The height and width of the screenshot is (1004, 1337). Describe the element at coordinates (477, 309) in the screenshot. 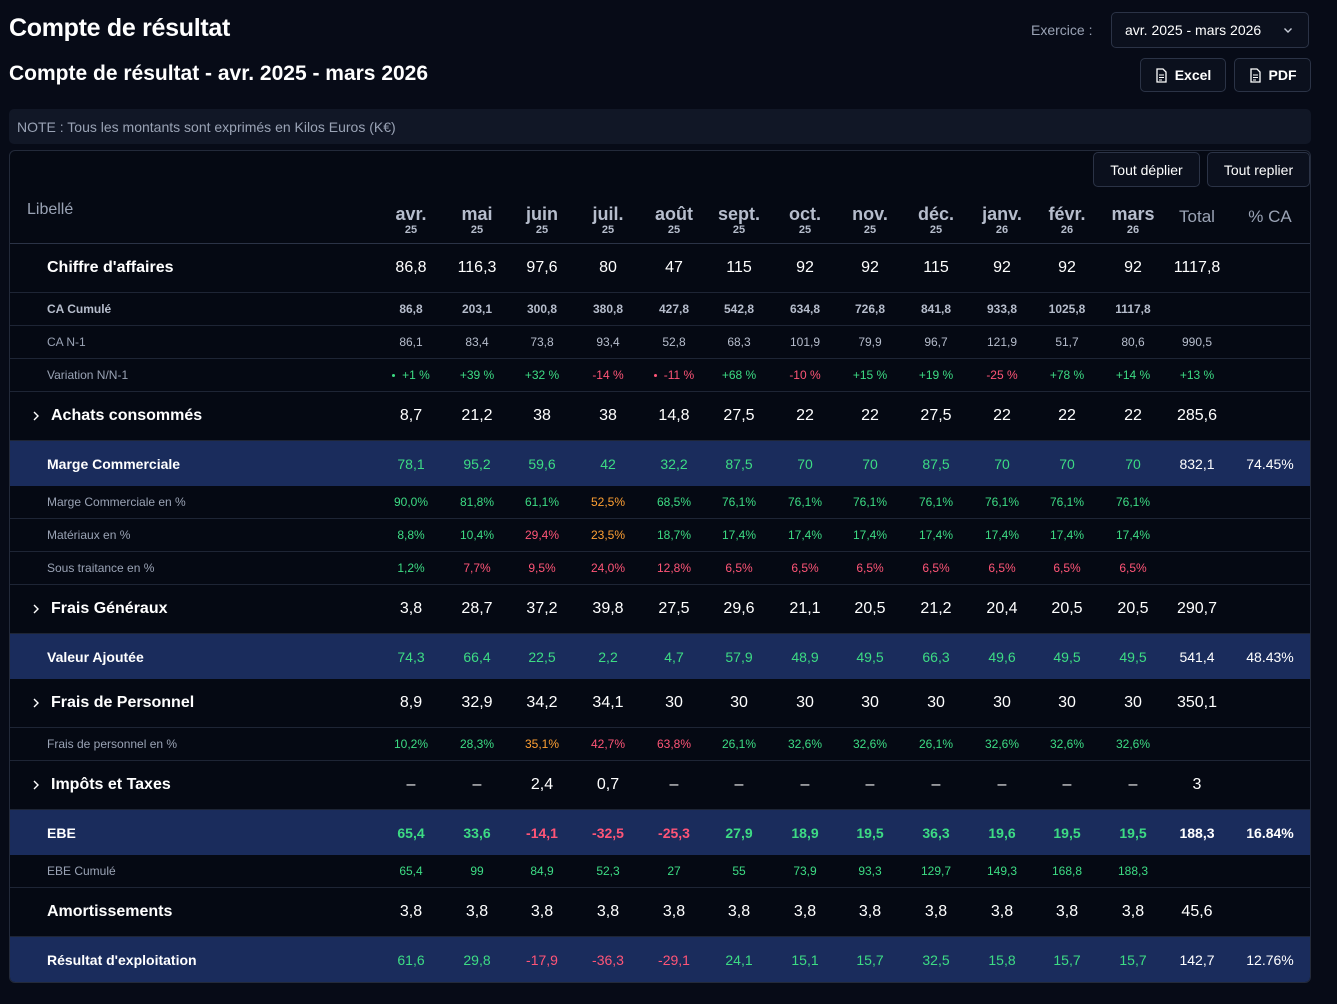

I see `cell-value: 203,1` at that location.